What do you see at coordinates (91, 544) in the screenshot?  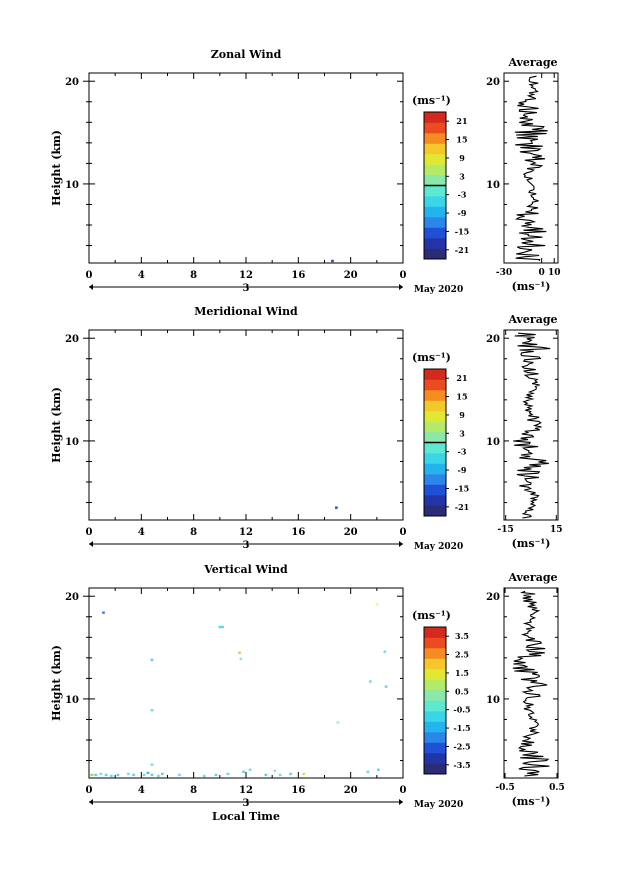 I see `date-bar-arrow-left` at bounding box center [91, 544].